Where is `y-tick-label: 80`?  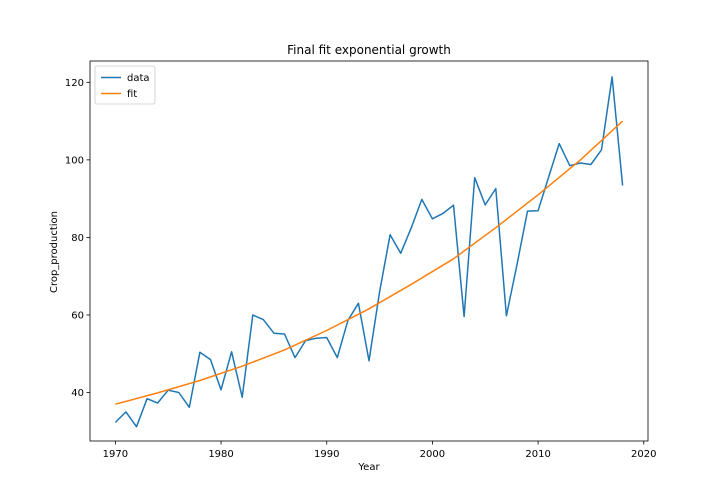
y-tick-label: 80 is located at coordinates (77, 238).